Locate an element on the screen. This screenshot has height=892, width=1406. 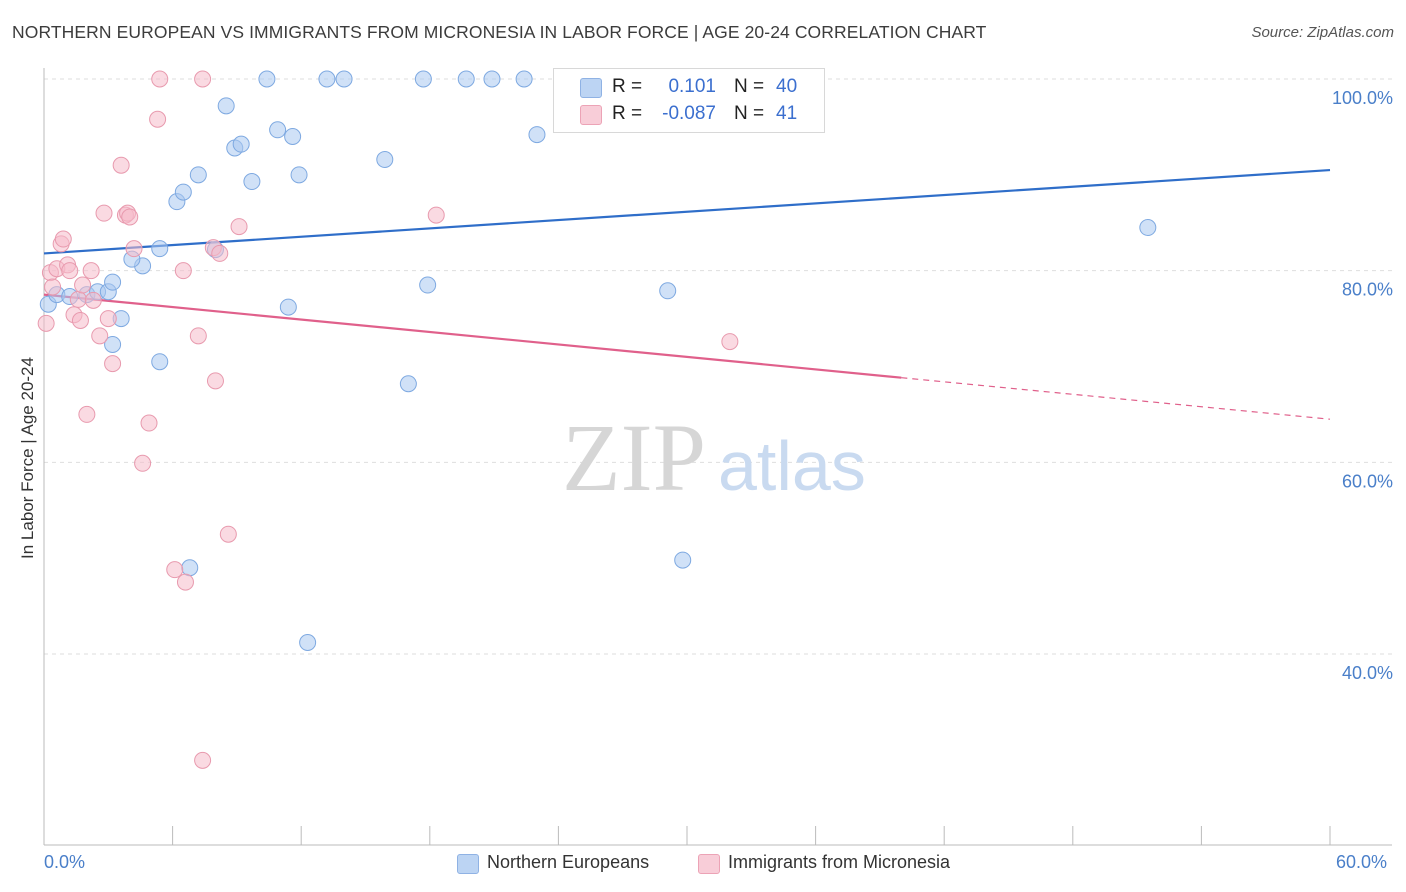
legend-r-value: -0.087 is located at coordinates (689, 113).